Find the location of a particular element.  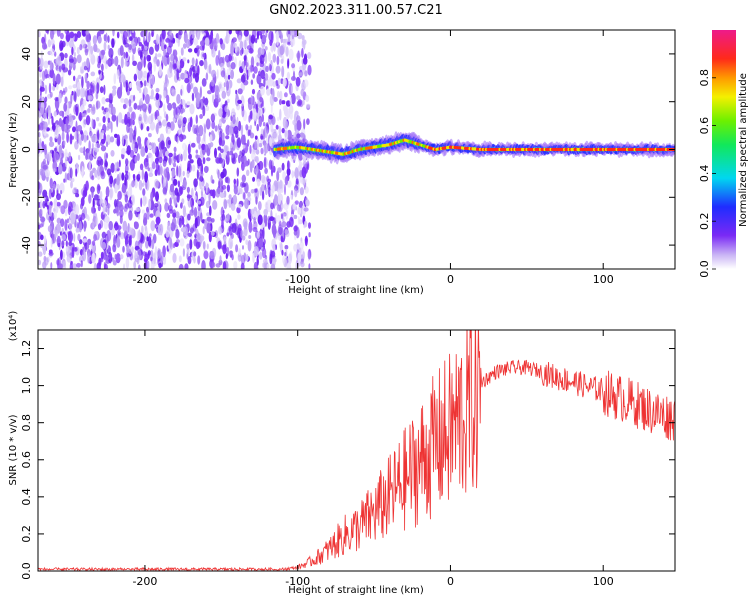

colorbar-tick-label: 0.2 is located at coordinates (704, 221).